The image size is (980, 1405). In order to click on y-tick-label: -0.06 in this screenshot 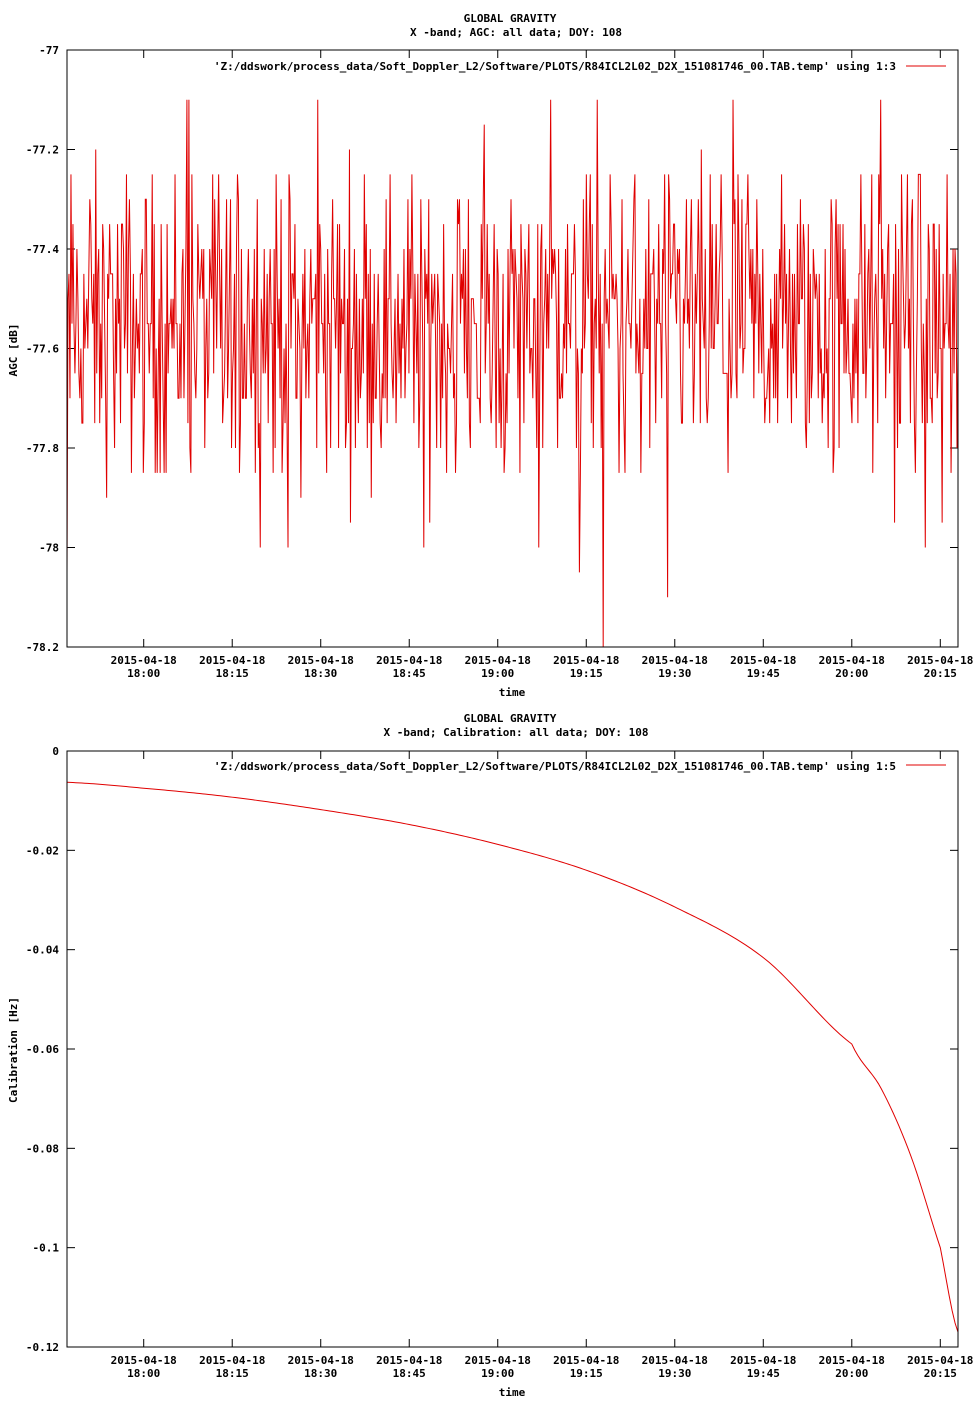, I will do `click(42, 1049)`.